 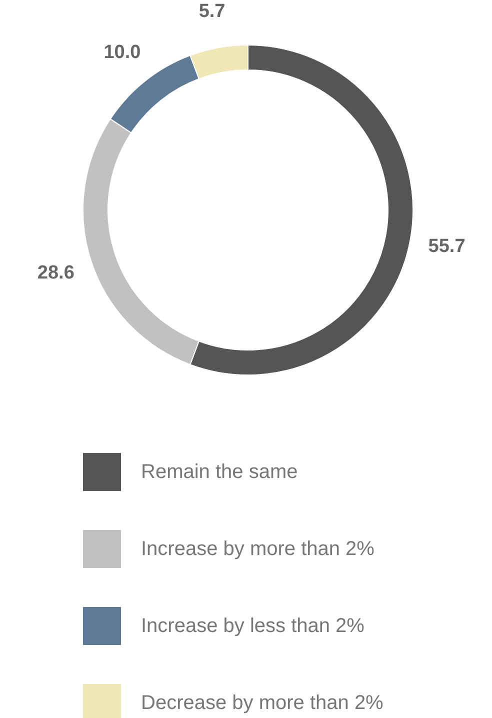 What do you see at coordinates (262, 703) in the screenshot?
I see `legend-label: Decrease by more than 2%` at bounding box center [262, 703].